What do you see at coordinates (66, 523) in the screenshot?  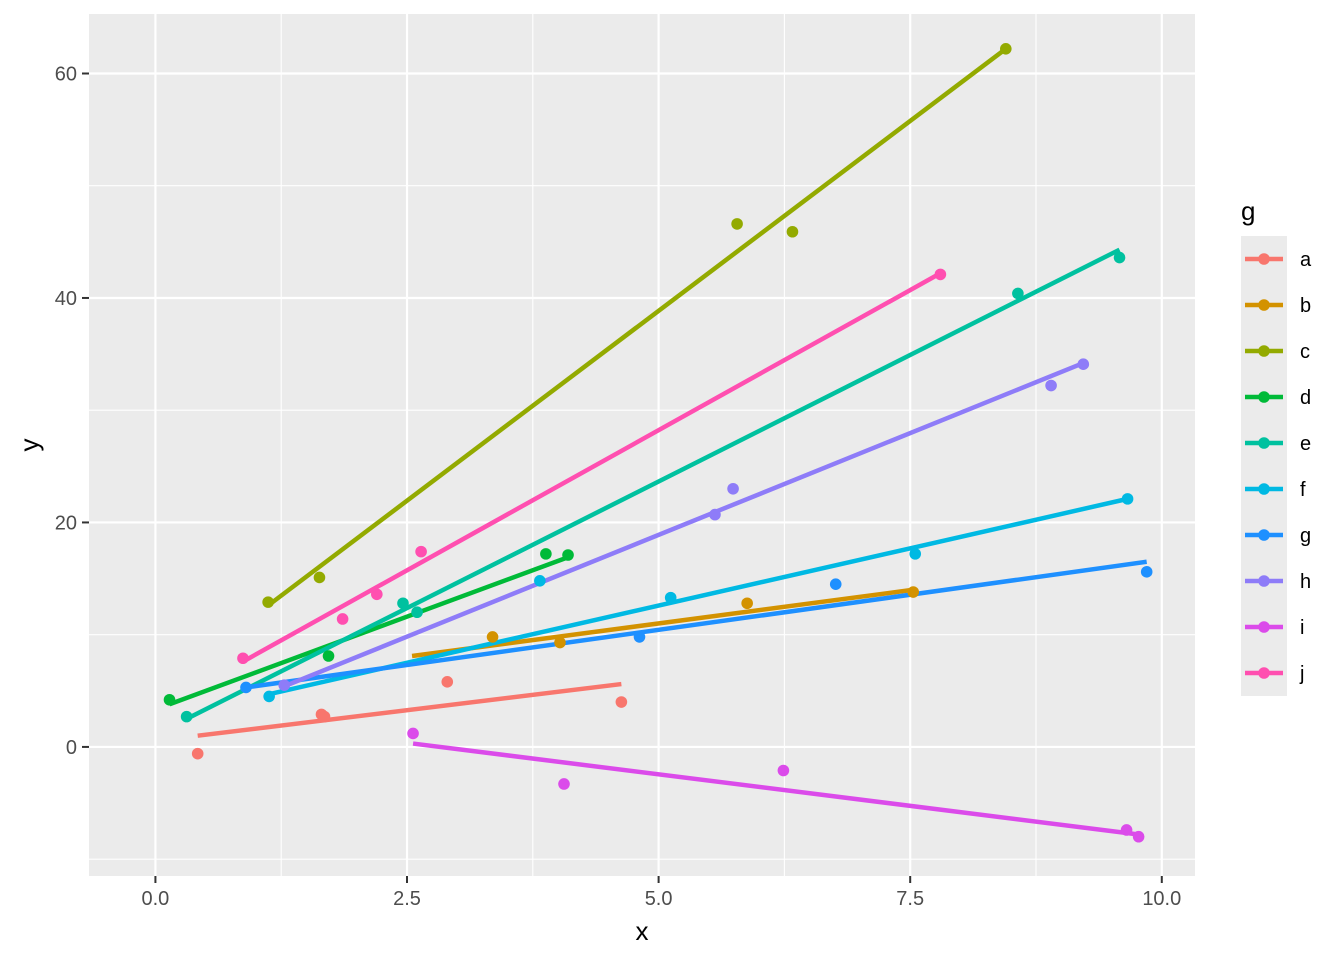 I see `y-tick-label: 20` at bounding box center [66, 523].